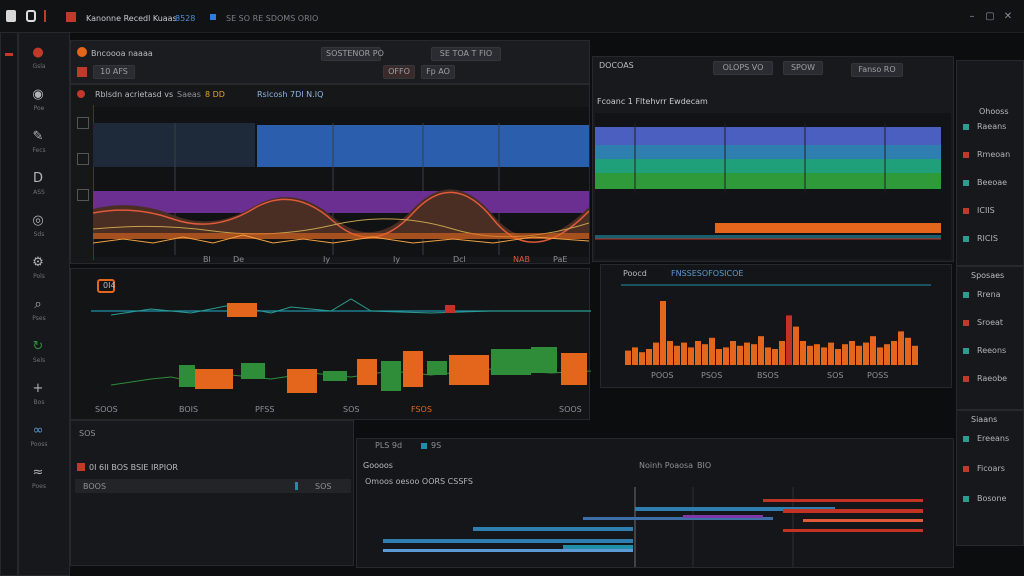  What do you see at coordinates (803, 68) in the screenshot?
I see `spectrum-button-2: SPOW` at bounding box center [803, 68].